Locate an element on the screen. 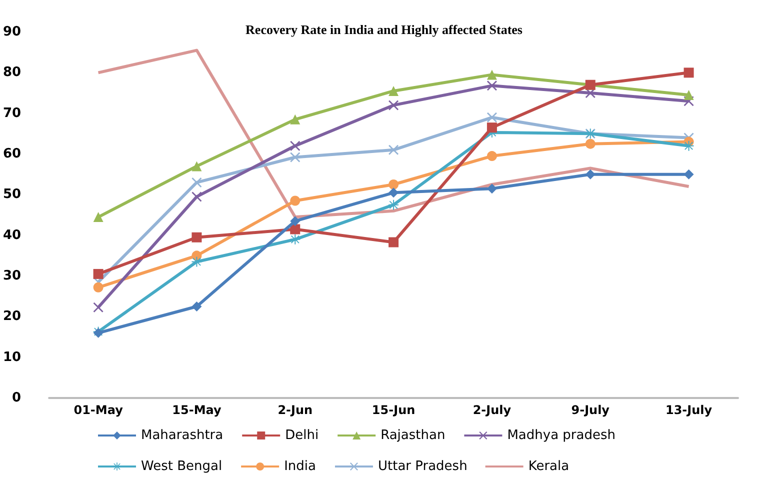 The height and width of the screenshot is (490, 768). legend-label: Rajasthan is located at coordinates (413, 435).